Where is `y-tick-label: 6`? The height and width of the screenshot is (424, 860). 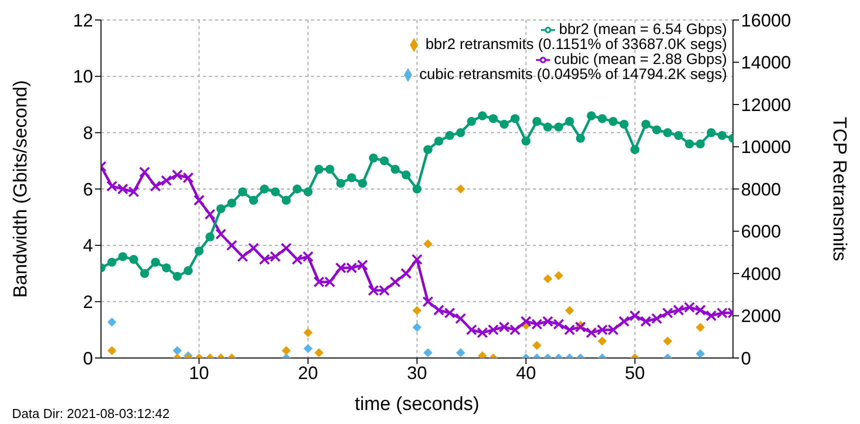 y-tick-label: 6 is located at coordinates (87, 189).